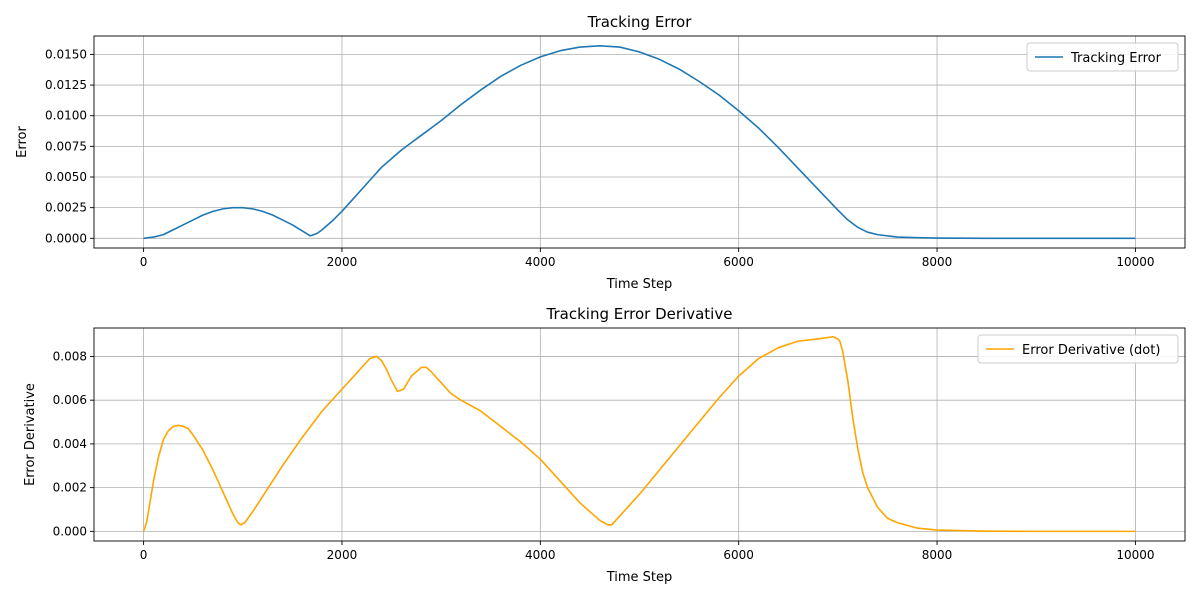 The width and height of the screenshot is (1200, 605). Describe the element at coordinates (66, 85) in the screenshot. I see `y-tick-label: 0.0125` at that location.